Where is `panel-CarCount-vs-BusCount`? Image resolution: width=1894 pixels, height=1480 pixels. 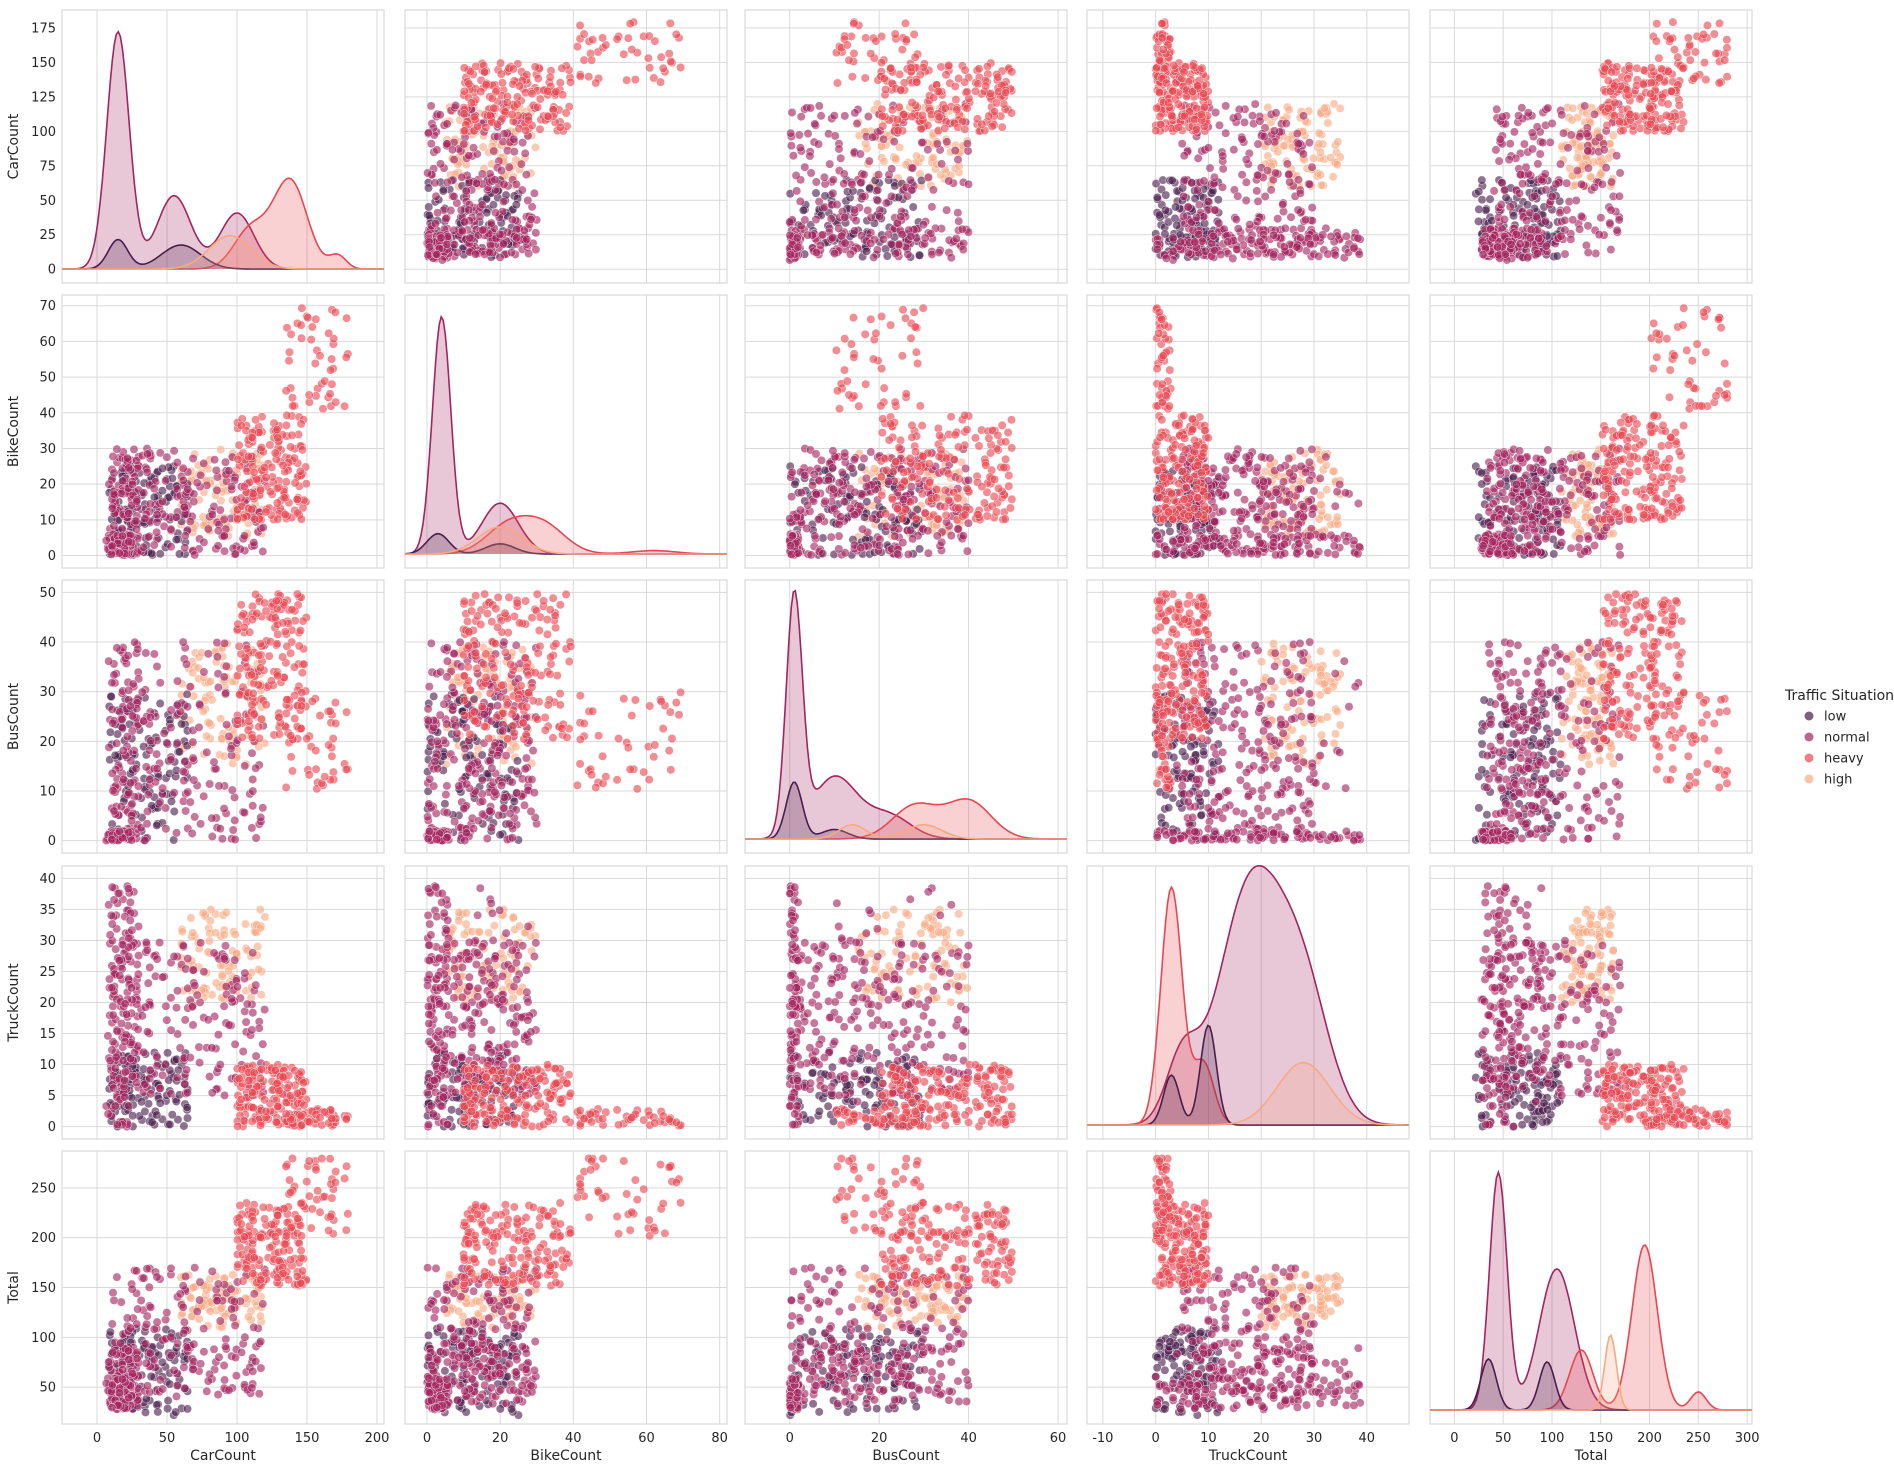 panel-CarCount-vs-BusCount is located at coordinates (906, 146).